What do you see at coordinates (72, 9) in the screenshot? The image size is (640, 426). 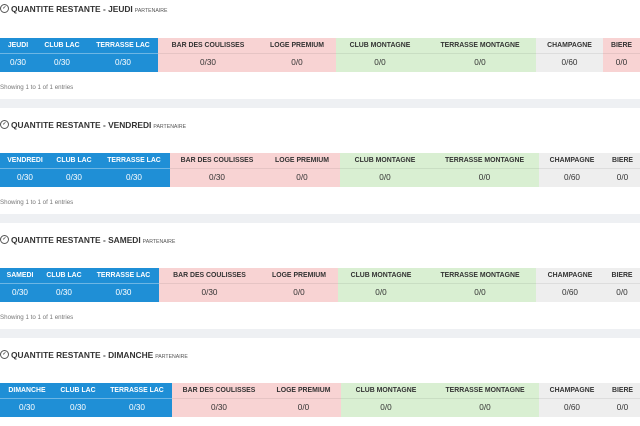 I see `section-title-text: QUANTITE RESTANTE - JEUDI` at bounding box center [72, 9].